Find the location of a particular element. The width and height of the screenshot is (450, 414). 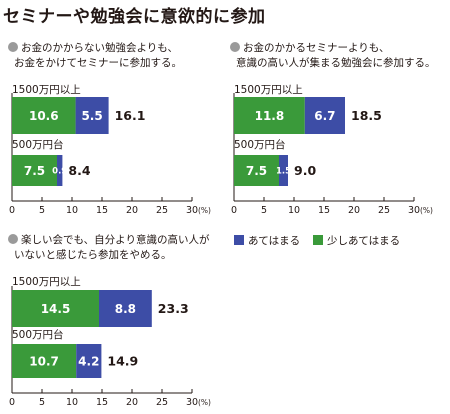

question-3: 楽しい会でも、自分より意識の高い人が いないと感じたら参加をやめる。 is located at coordinates (108, 248).